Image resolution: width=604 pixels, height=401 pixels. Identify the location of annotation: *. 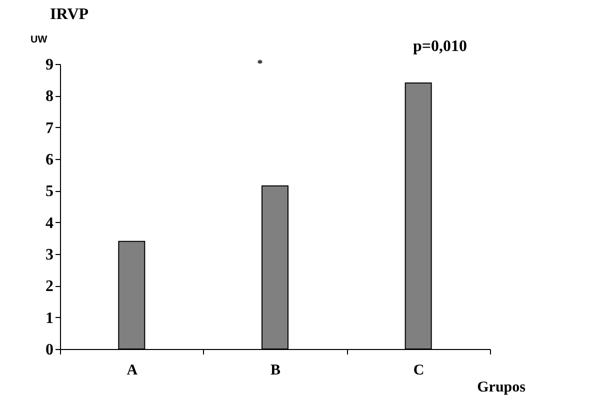
(260, 64).